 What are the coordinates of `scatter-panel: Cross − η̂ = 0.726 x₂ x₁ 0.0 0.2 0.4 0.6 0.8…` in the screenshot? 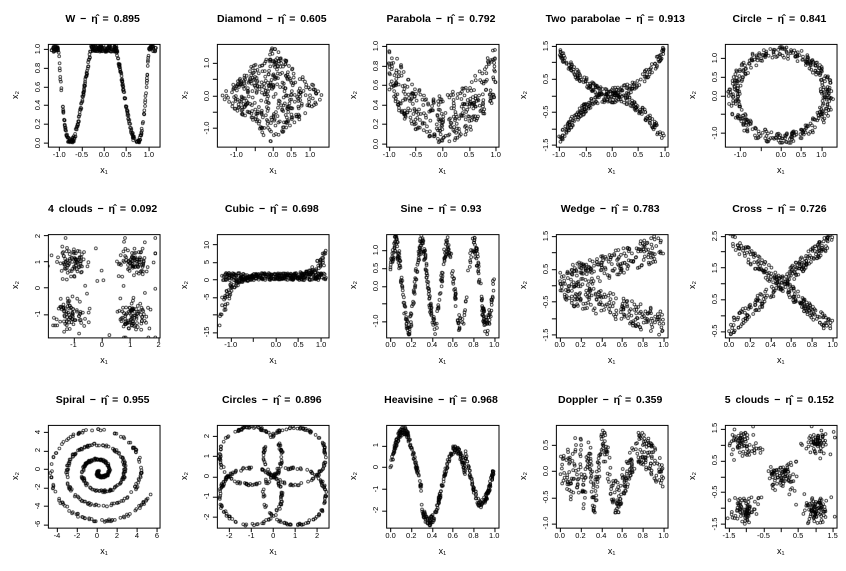 It's located at (761, 285).